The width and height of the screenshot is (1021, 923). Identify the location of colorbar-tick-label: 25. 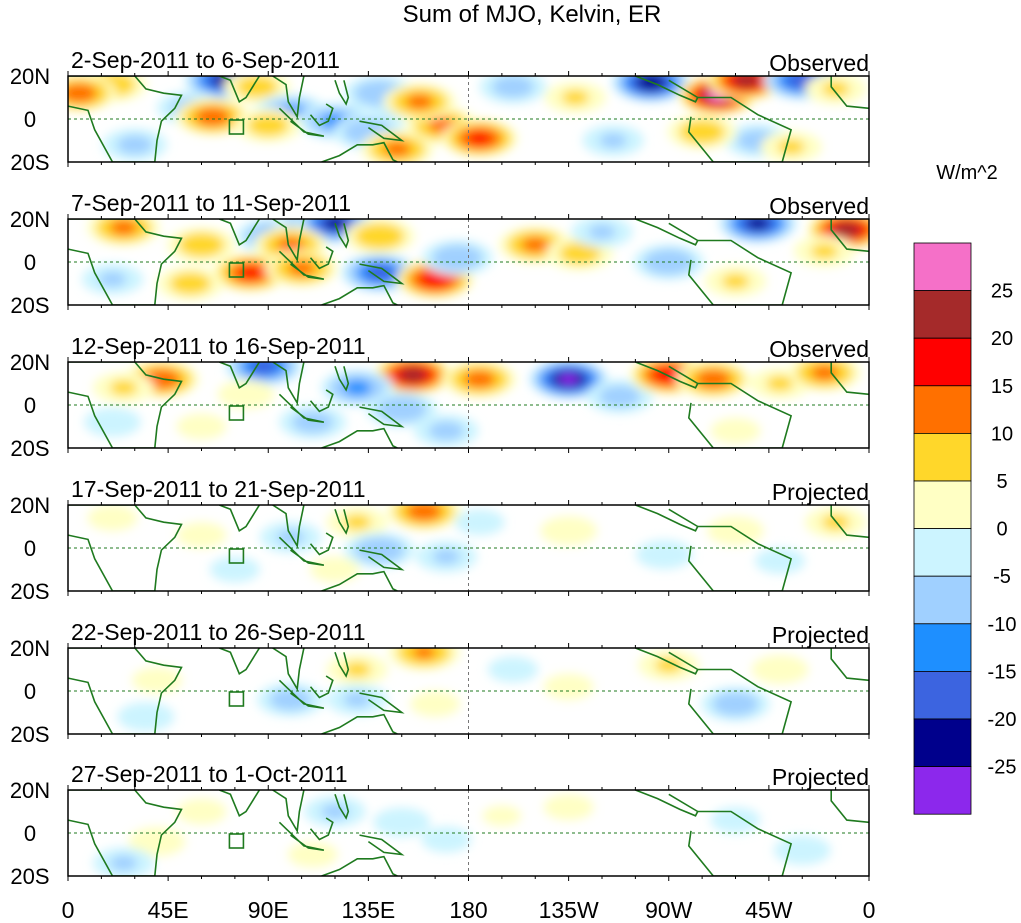
(1002, 292).